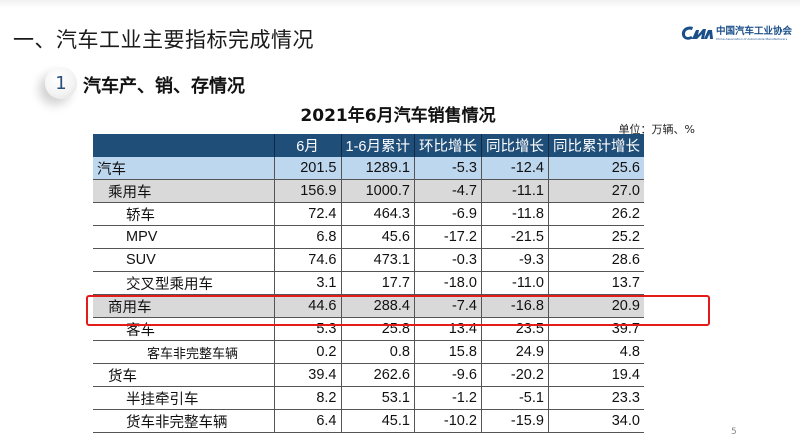 This screenshot has height=447, width=800. What do you see at coordinates (377, 283) in the screenshot?
I see `cell-ytd: 17.7` at bounding box center [377, 283].